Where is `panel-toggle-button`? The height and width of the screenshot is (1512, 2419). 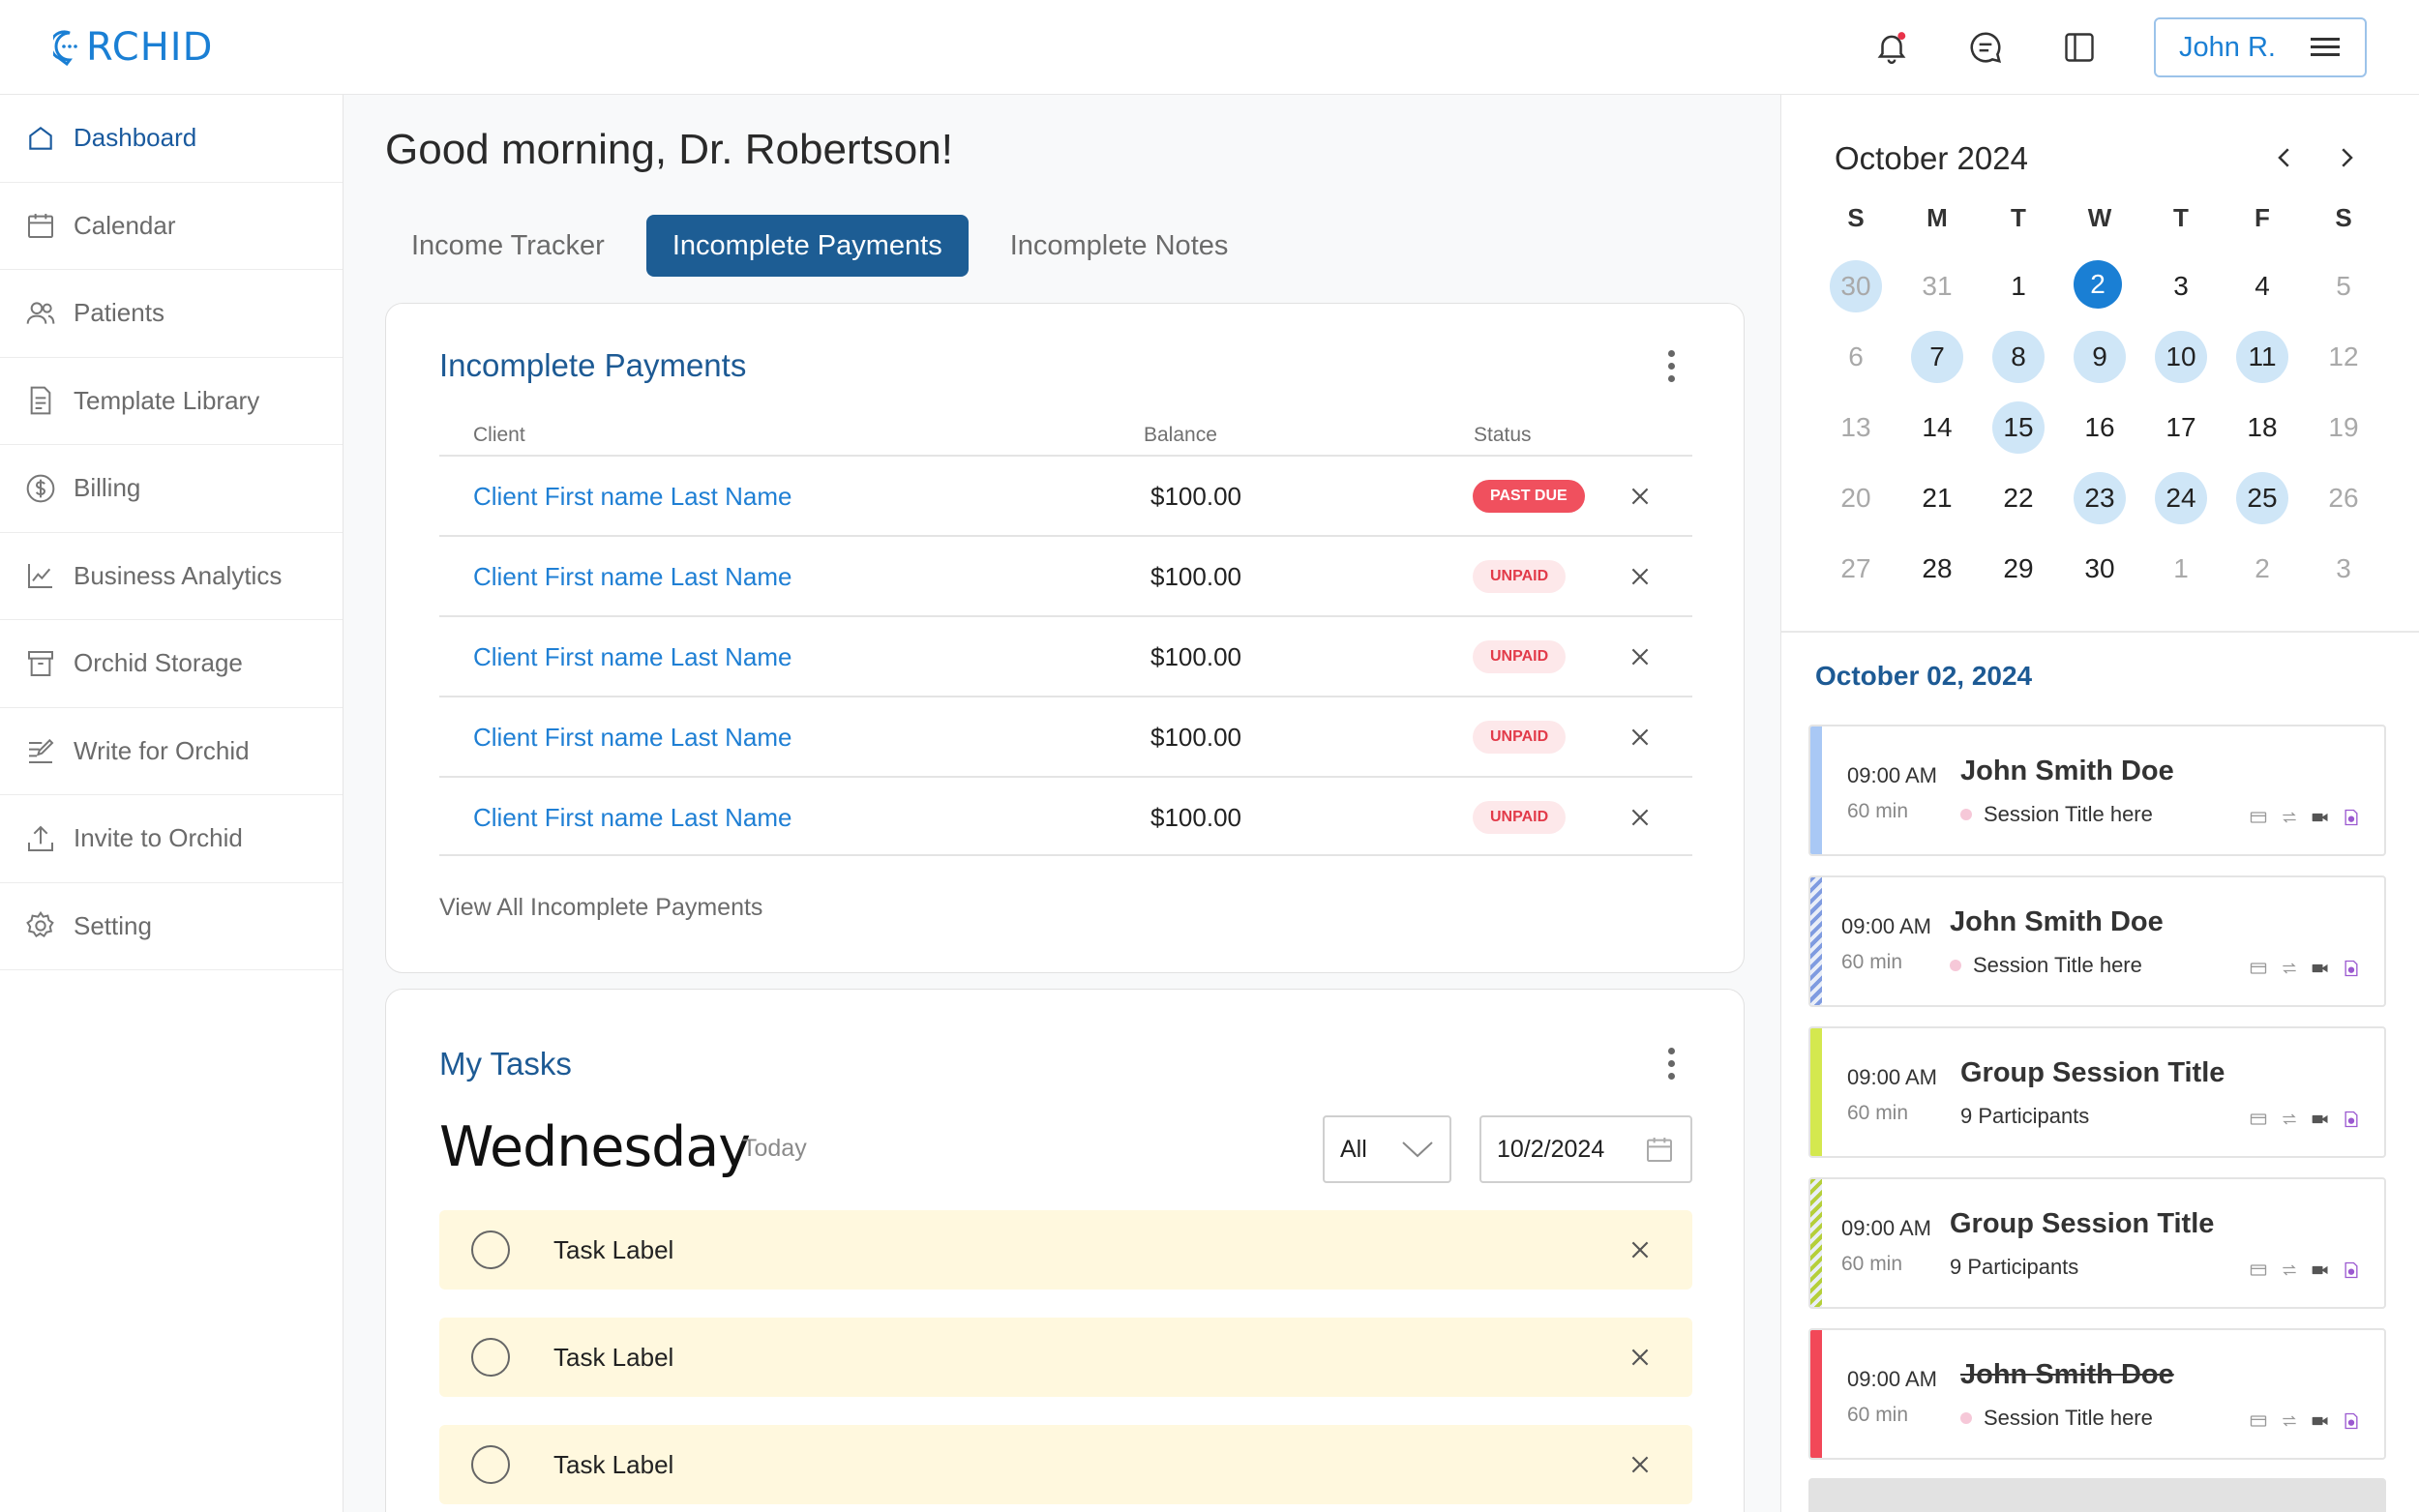
panel-toggle-button is located at coordinates (2079, 48).